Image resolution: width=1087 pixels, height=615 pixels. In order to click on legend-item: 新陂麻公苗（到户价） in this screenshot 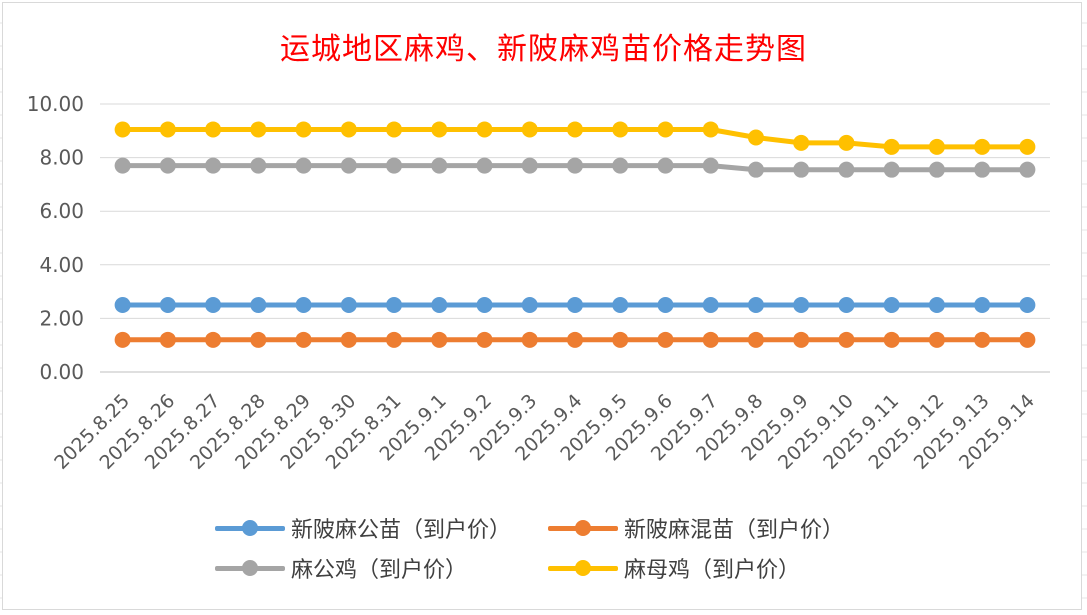, I will do `click(363, 528)`.